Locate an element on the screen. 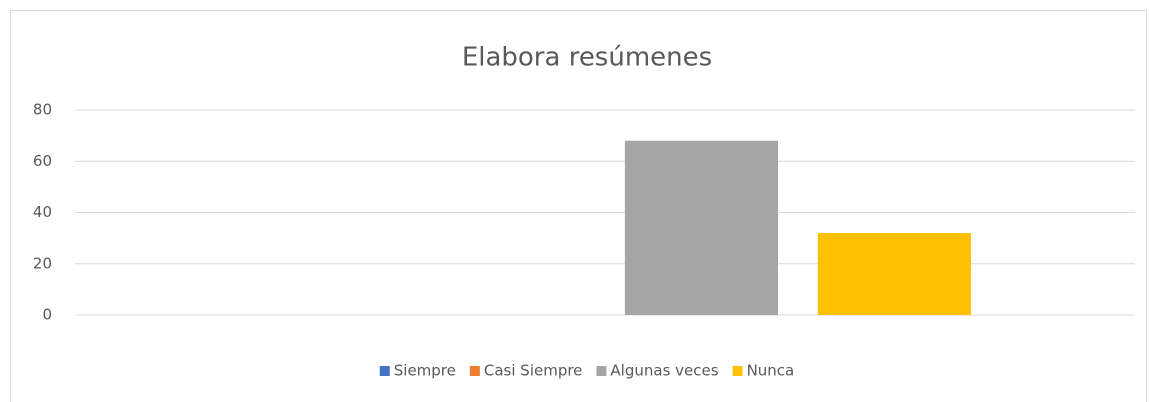 The width and height of the screenshot is (1149, 402). legend-label: Nunca is located at coordinates (771, 371).